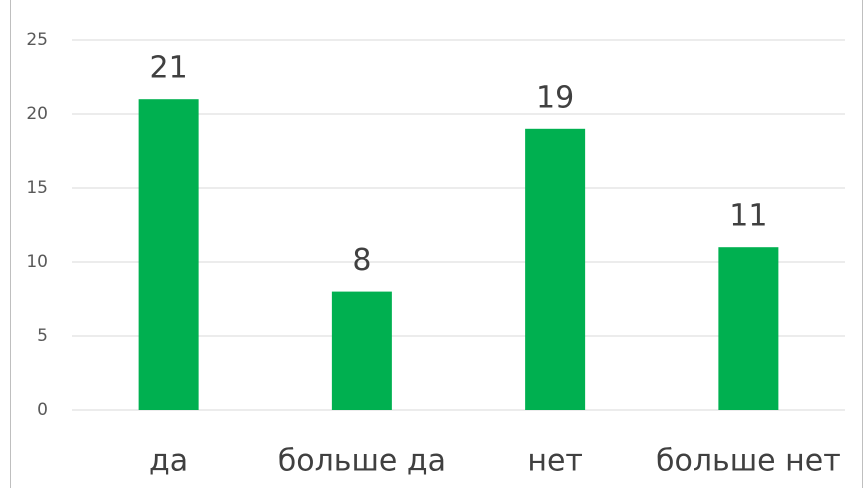  What do you see at coordinates (37, 114) in the screenshot?
I see `y-tick-label: 20` at bounding box center [37, 114].